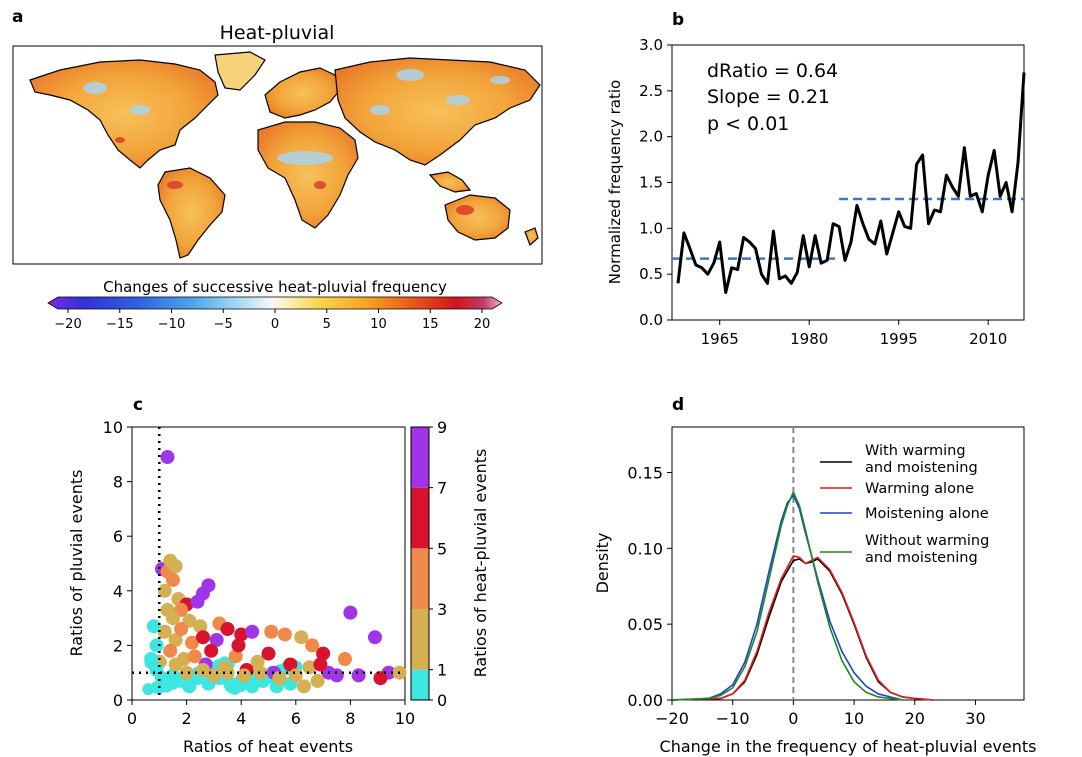 The width and height of the screenshot is (1082, 757). Describe the element at coordinates (191, 213) in the screenshot. I see `land-south-america` at that location.